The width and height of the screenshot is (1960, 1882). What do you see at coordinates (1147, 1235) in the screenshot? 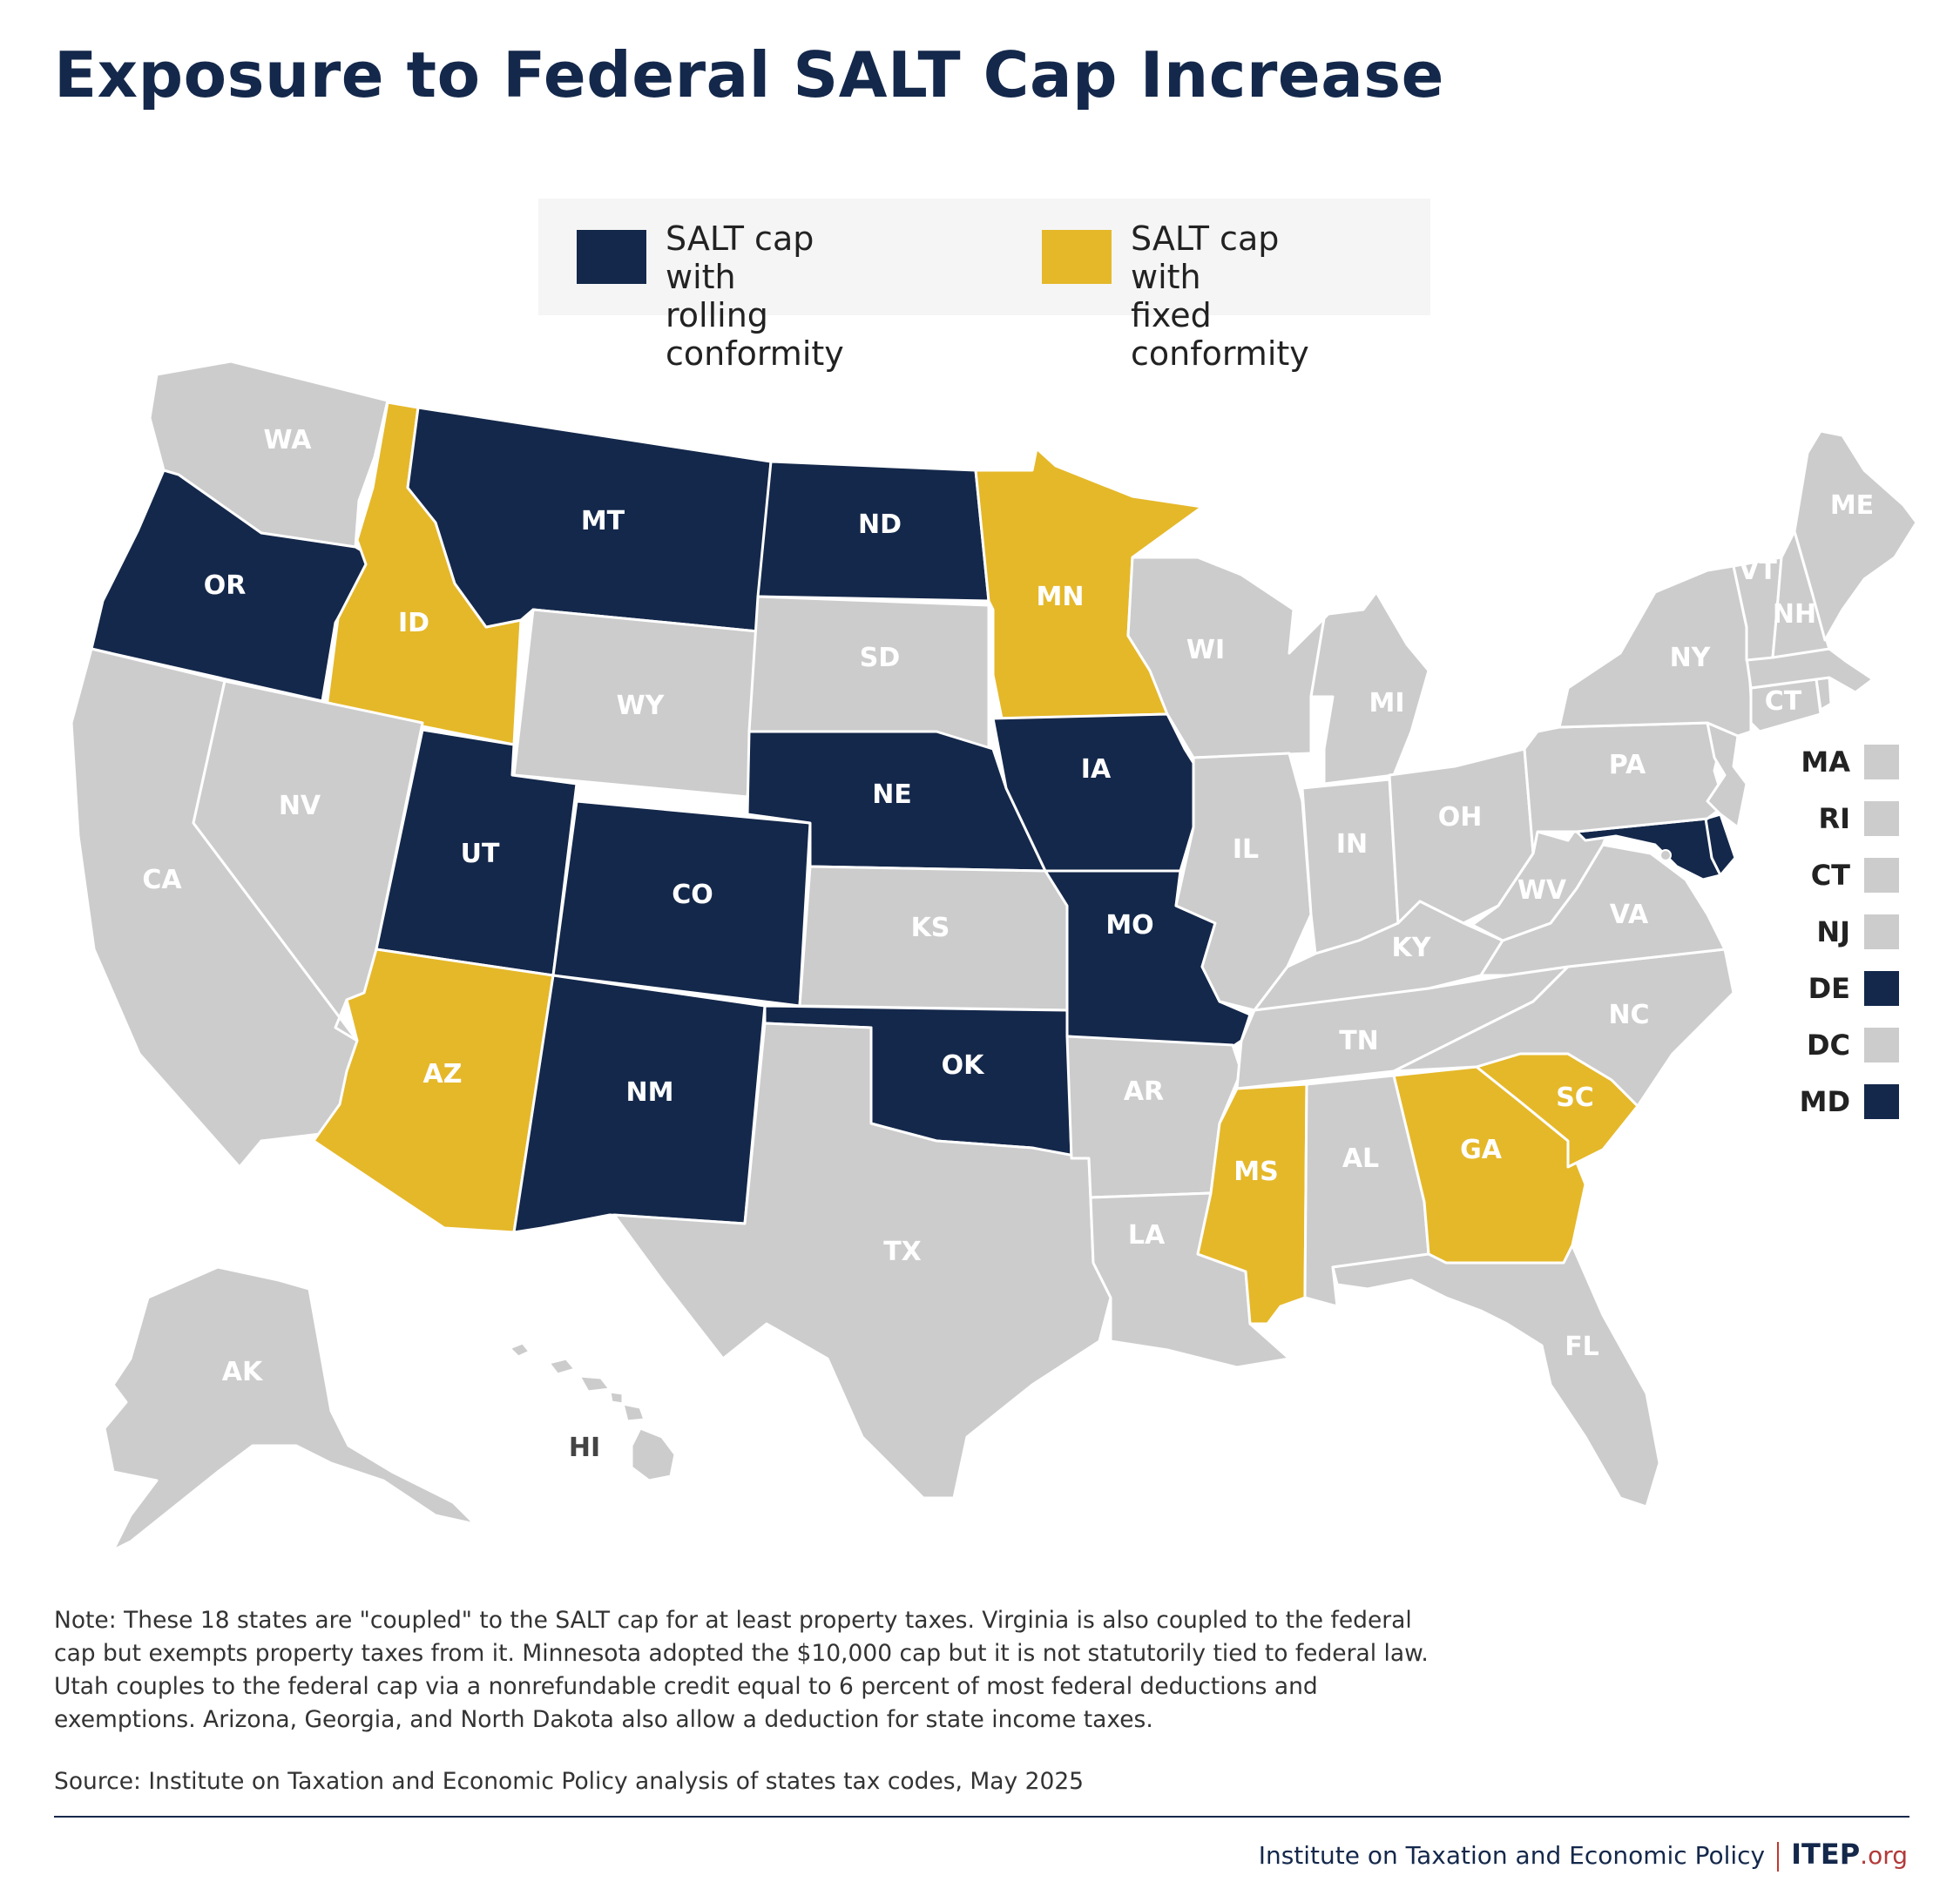
I see `state-label-LA: LA` at bounding box center [1147, 1235].